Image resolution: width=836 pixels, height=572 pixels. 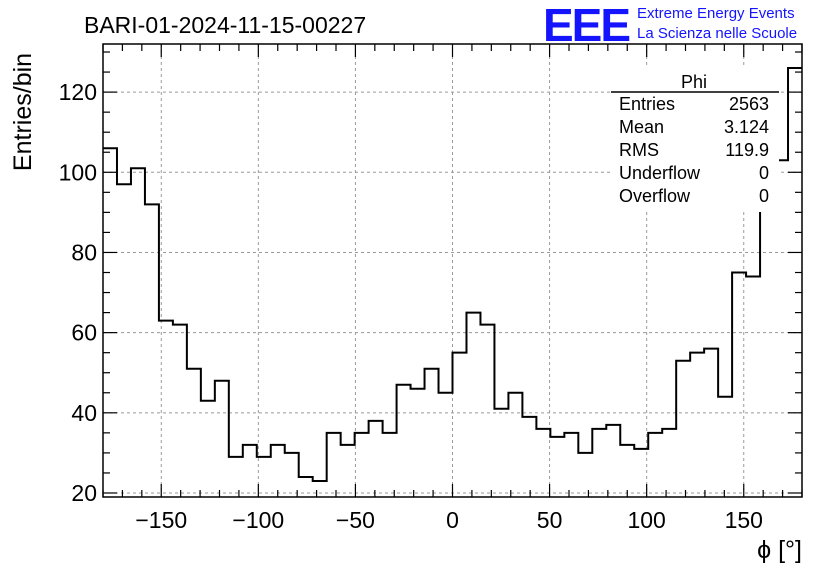 I want to click on x-tick-label: 100, so click(x=646, y=520).